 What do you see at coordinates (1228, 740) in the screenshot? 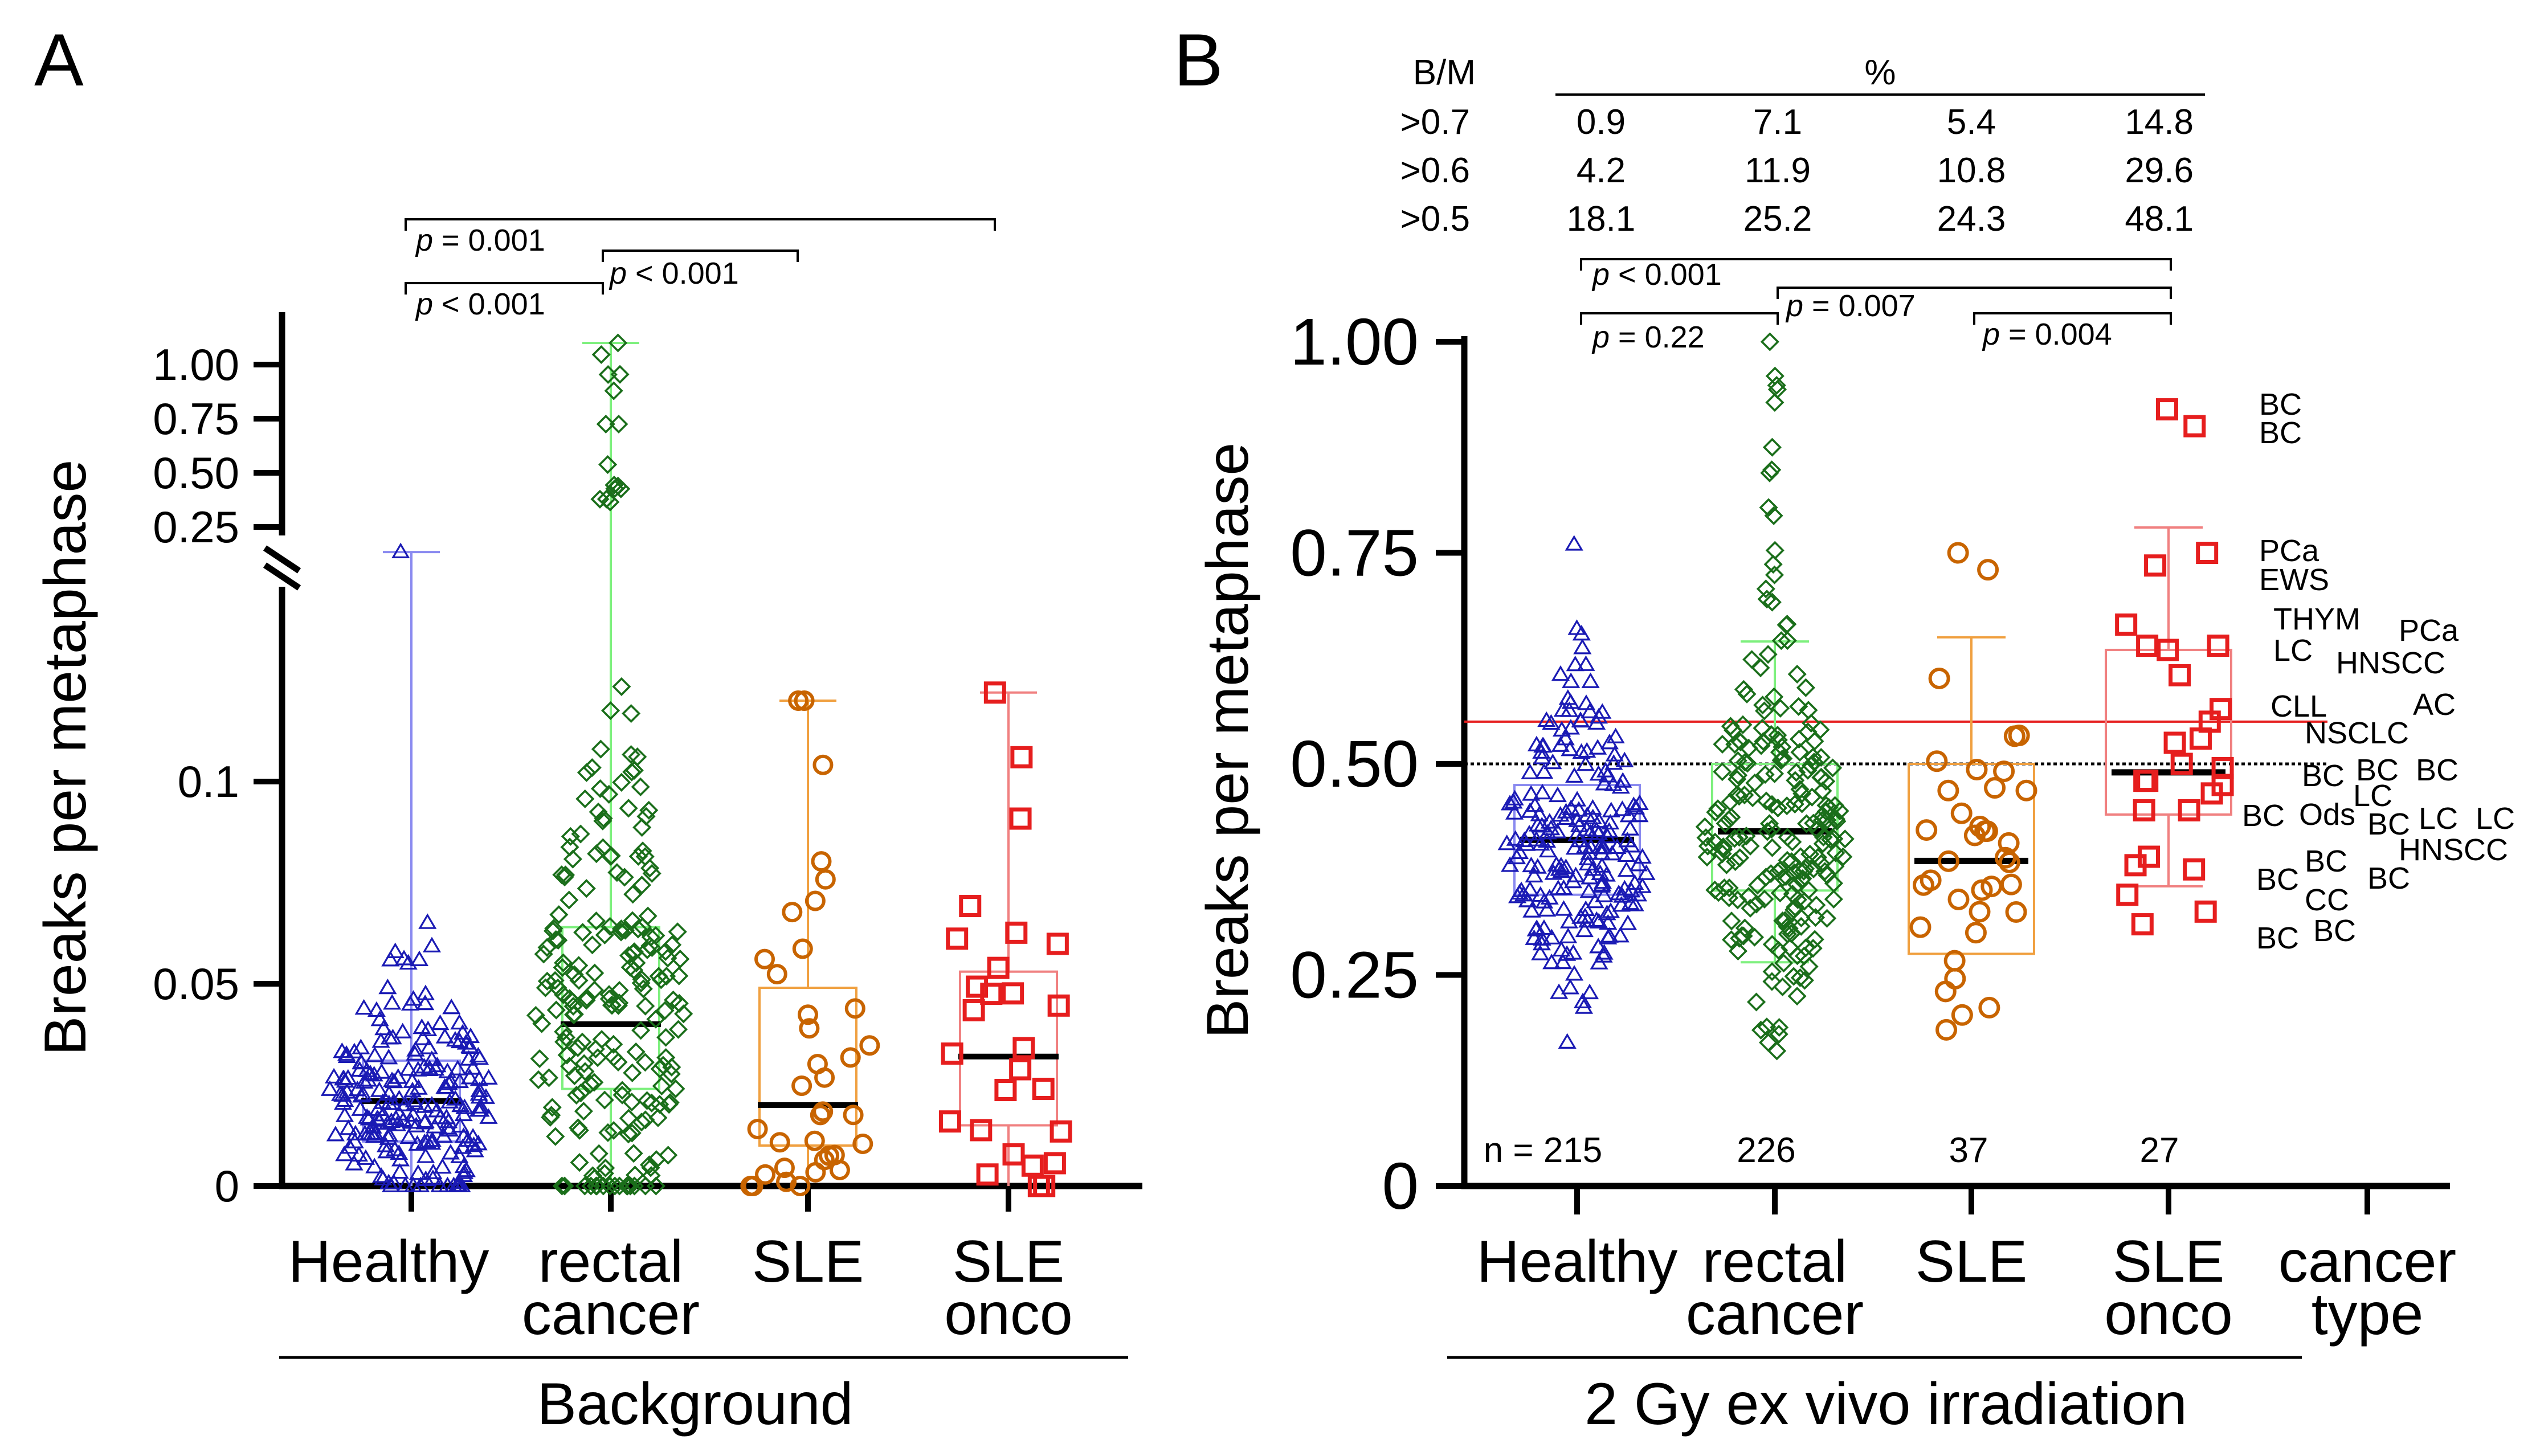
I see `panel-b-ylabel: Breaks per metaphase` at bounding box center [1228, 740].